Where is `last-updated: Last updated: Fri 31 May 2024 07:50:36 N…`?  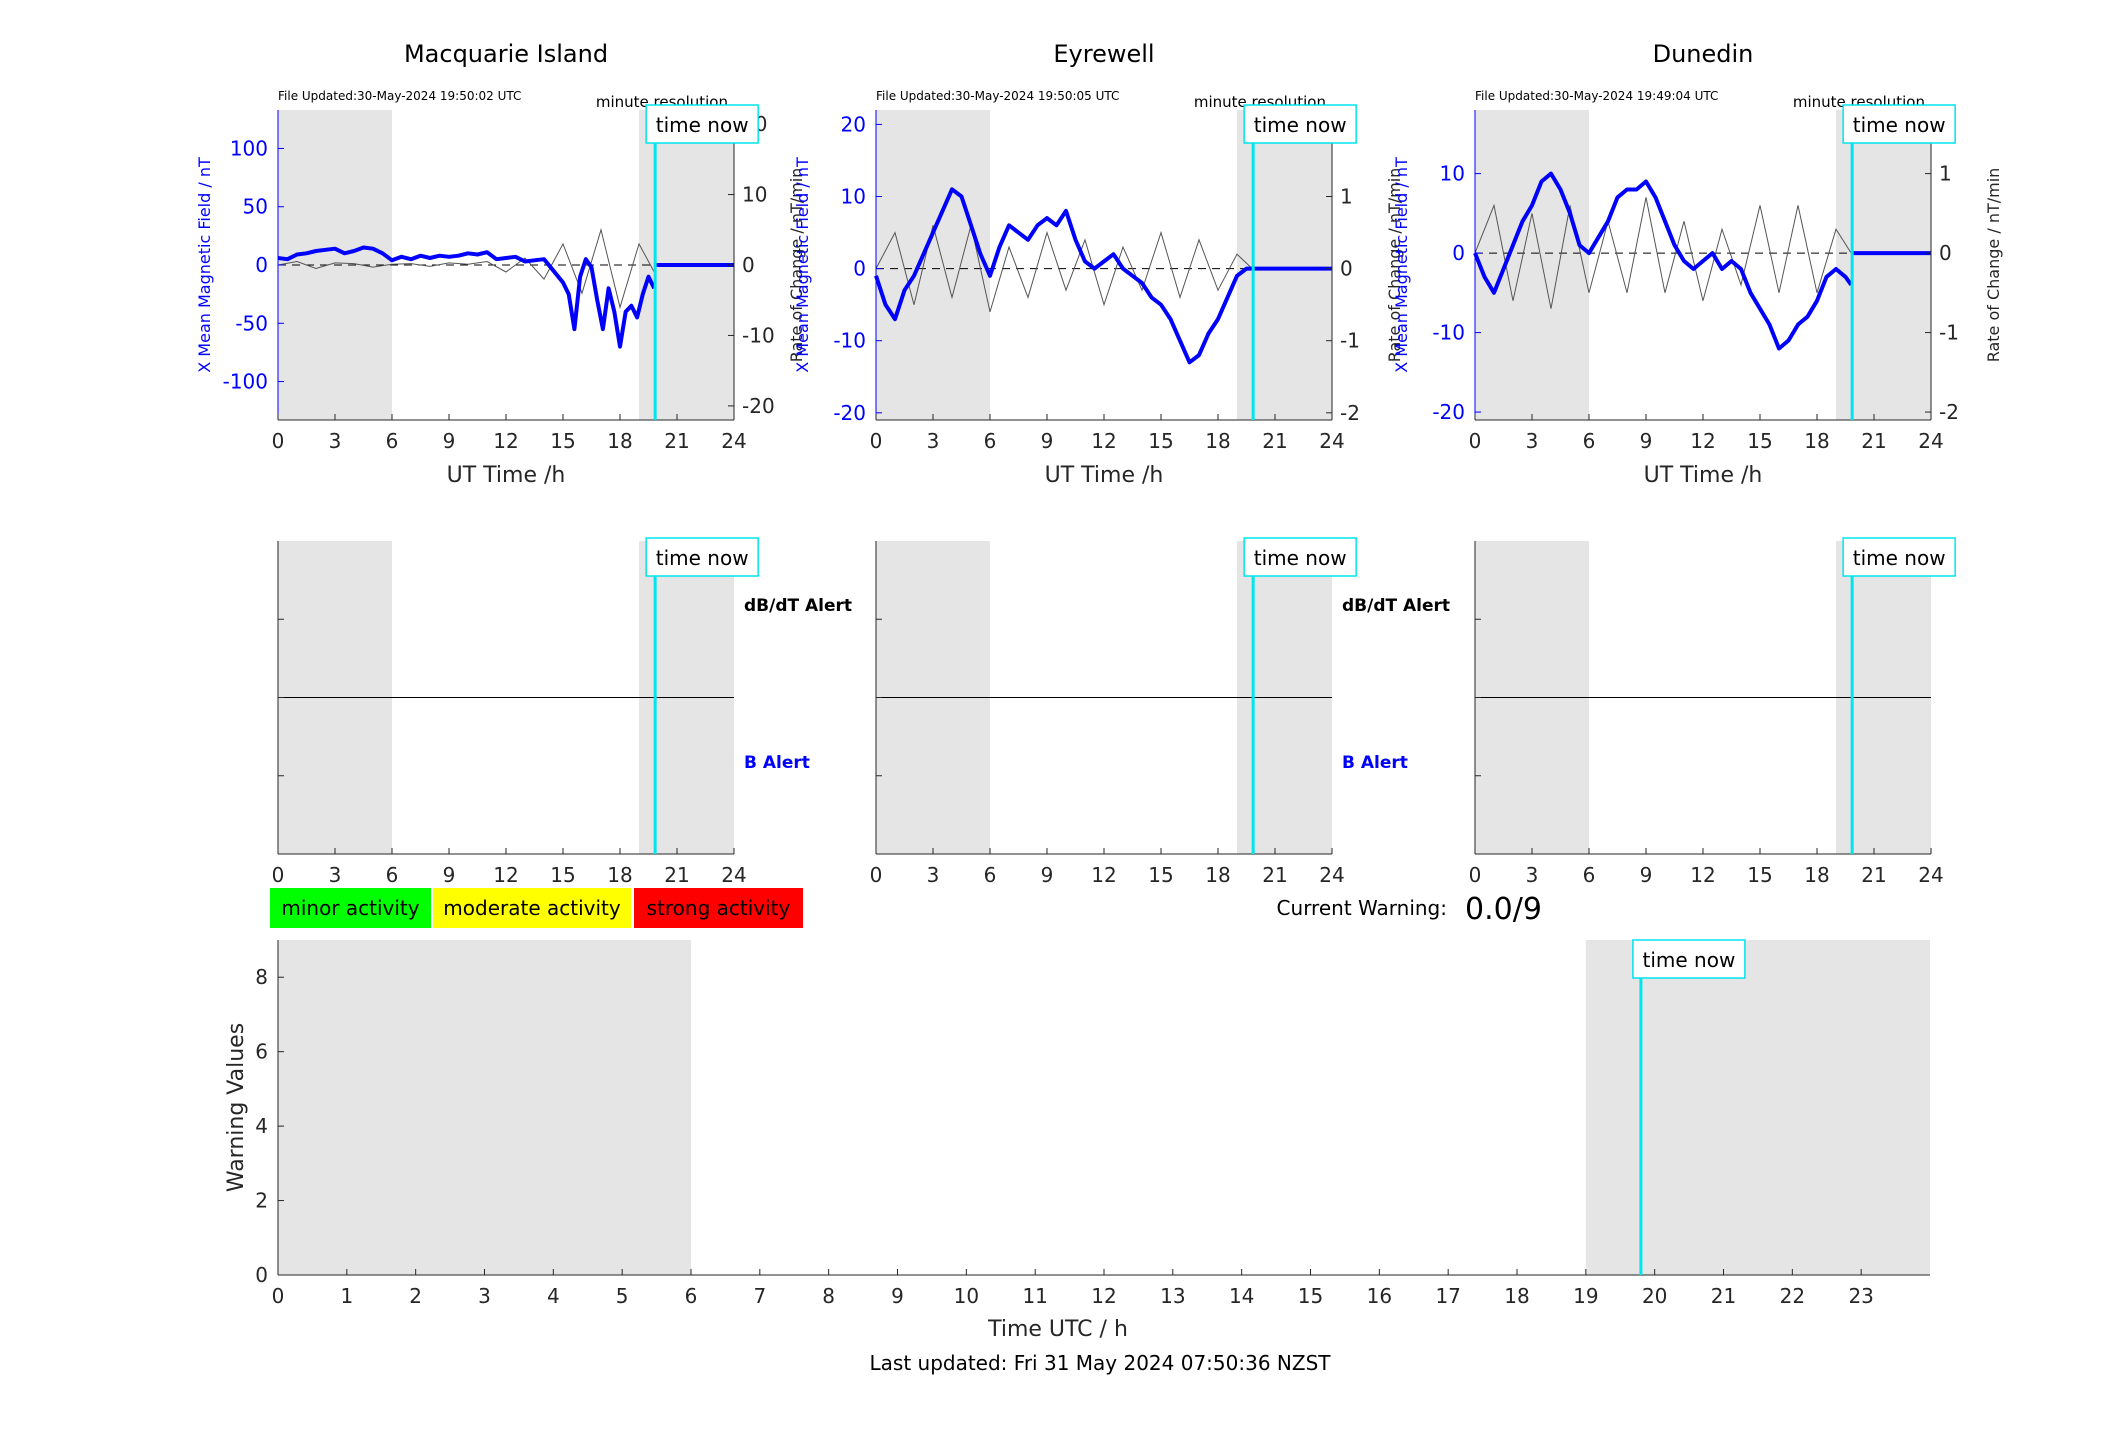
last-updated: Last updated: Fri 31 May 2024 07:50:36 N… is located at coordinates (1101, 1363).